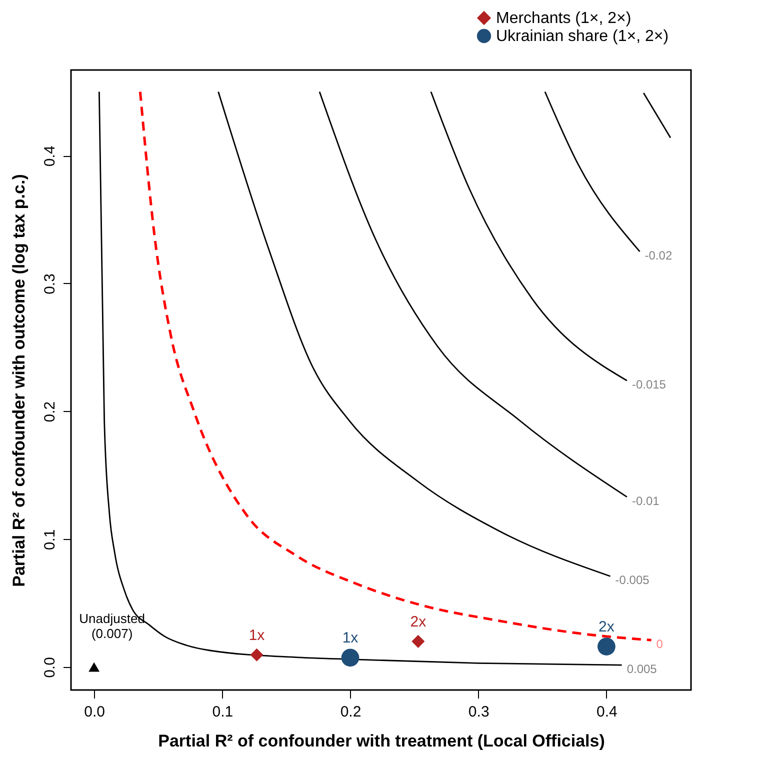 The image size is (784, 773). Describe the element at coordinates (94, 712) in the screenshot. I see `x-tick-label: 0.0` at that location.